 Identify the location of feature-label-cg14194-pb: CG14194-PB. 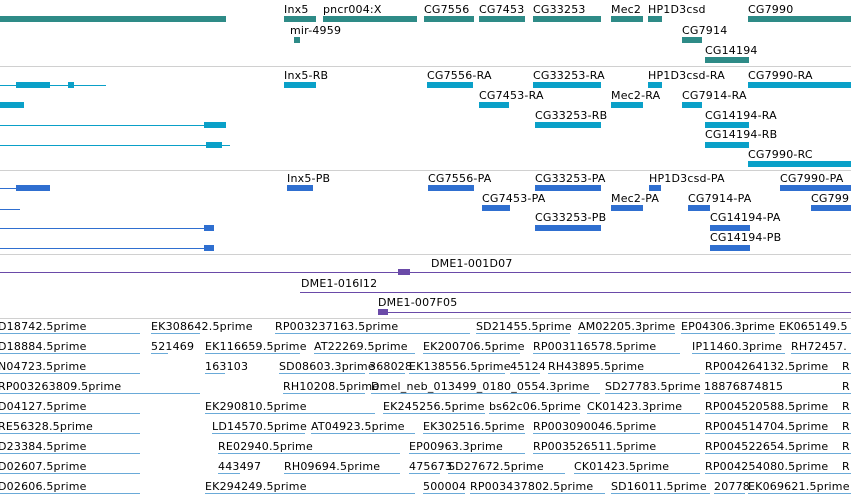
(746, 237).